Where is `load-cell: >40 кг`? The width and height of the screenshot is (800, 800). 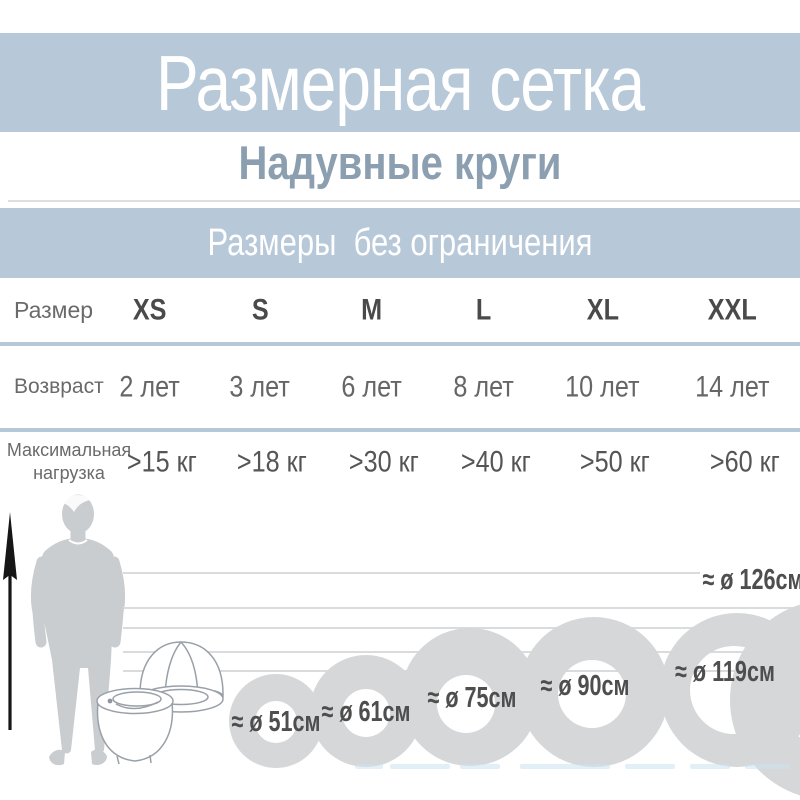 load-cell: >40 кг is located at coordinates (496, 461).